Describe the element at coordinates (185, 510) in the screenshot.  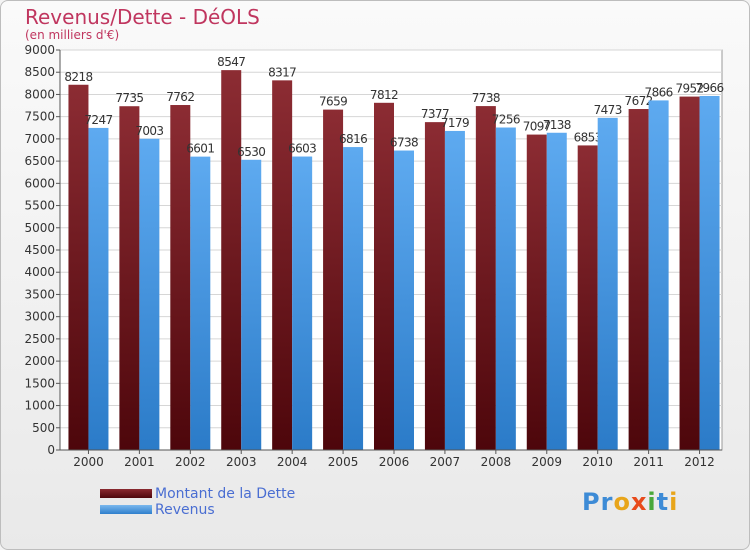
I see `legend-label-revenus: Revenus` at that location.